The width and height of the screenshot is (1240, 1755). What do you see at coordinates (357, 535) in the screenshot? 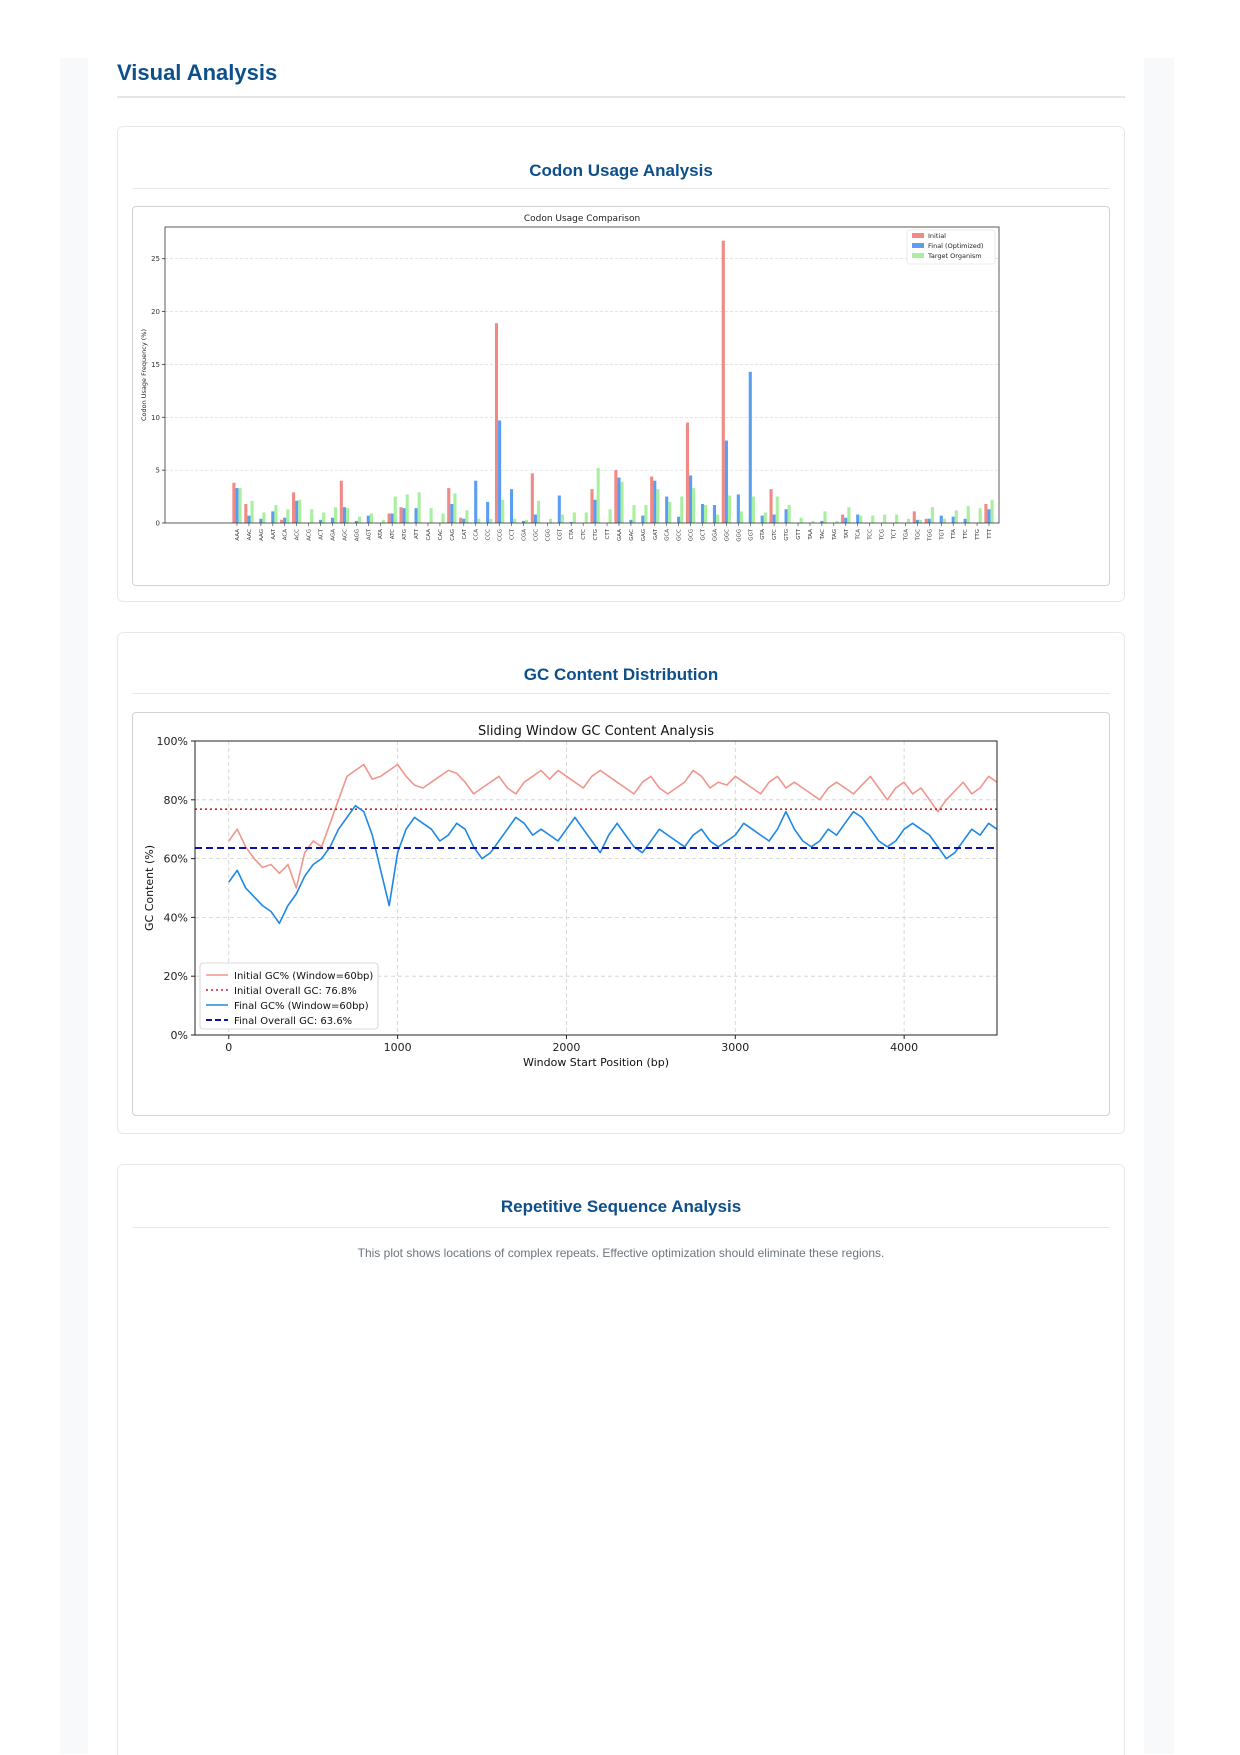
I see `x-tick-label: AGG` at bounding box center [357, 535].